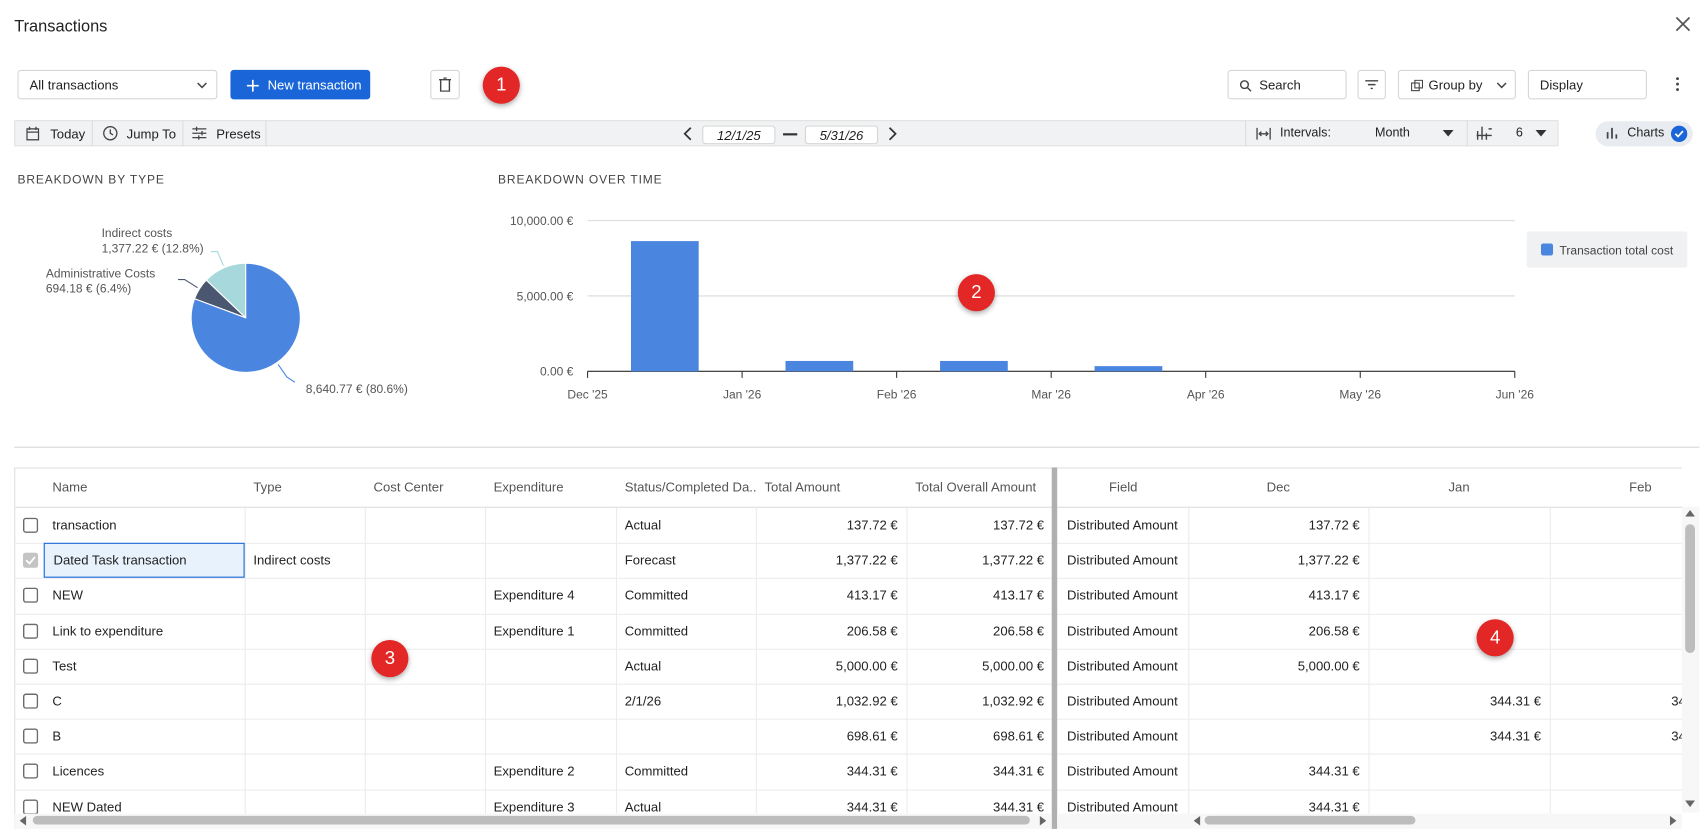  What do you see at coordinates (151, 134) in the screenshot?
I see `jump-to-button: Jump To` at bounding box center [151, 134].